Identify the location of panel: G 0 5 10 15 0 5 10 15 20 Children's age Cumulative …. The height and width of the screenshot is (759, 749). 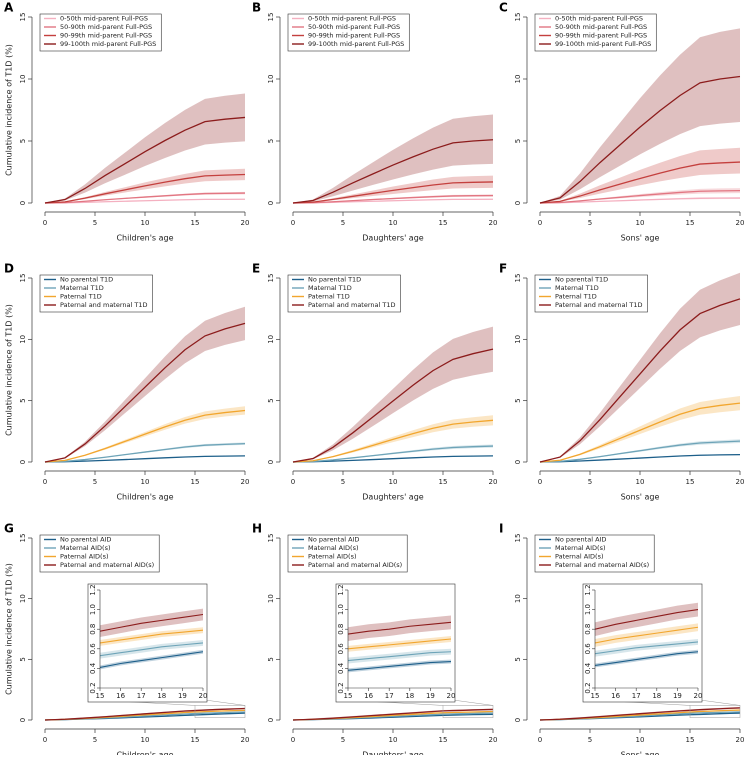
(127, 640).